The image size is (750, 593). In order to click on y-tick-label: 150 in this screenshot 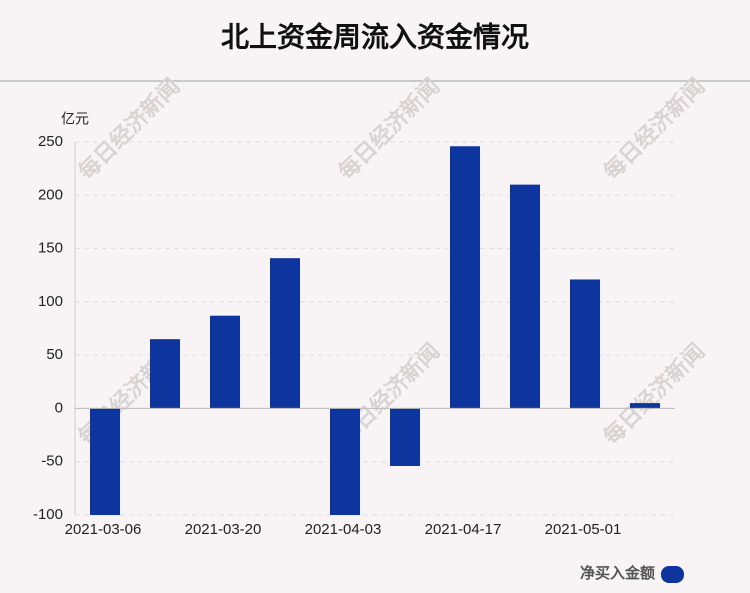, I will do `click(50, 248)`.